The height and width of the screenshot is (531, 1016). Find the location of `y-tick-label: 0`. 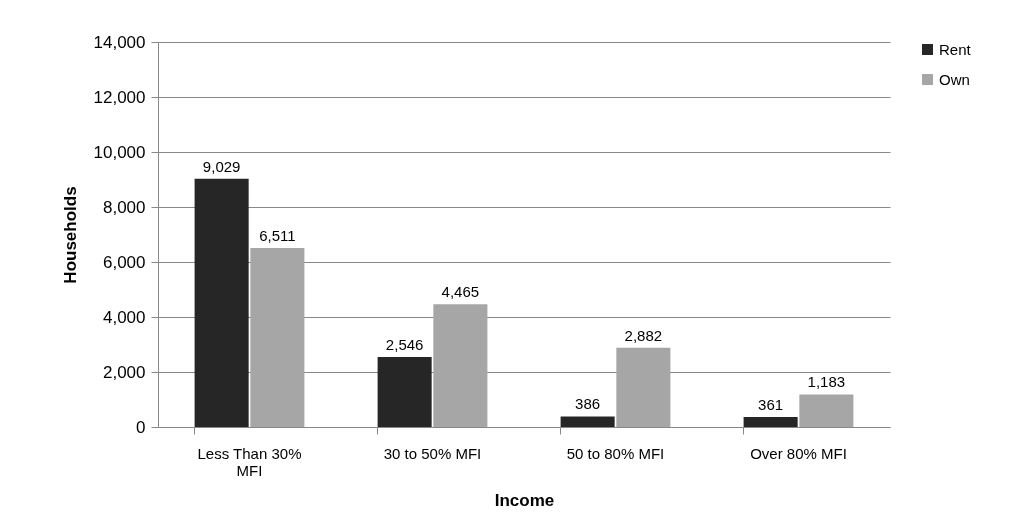

y-tick-label: 0 is located at coordinates (141, 427).